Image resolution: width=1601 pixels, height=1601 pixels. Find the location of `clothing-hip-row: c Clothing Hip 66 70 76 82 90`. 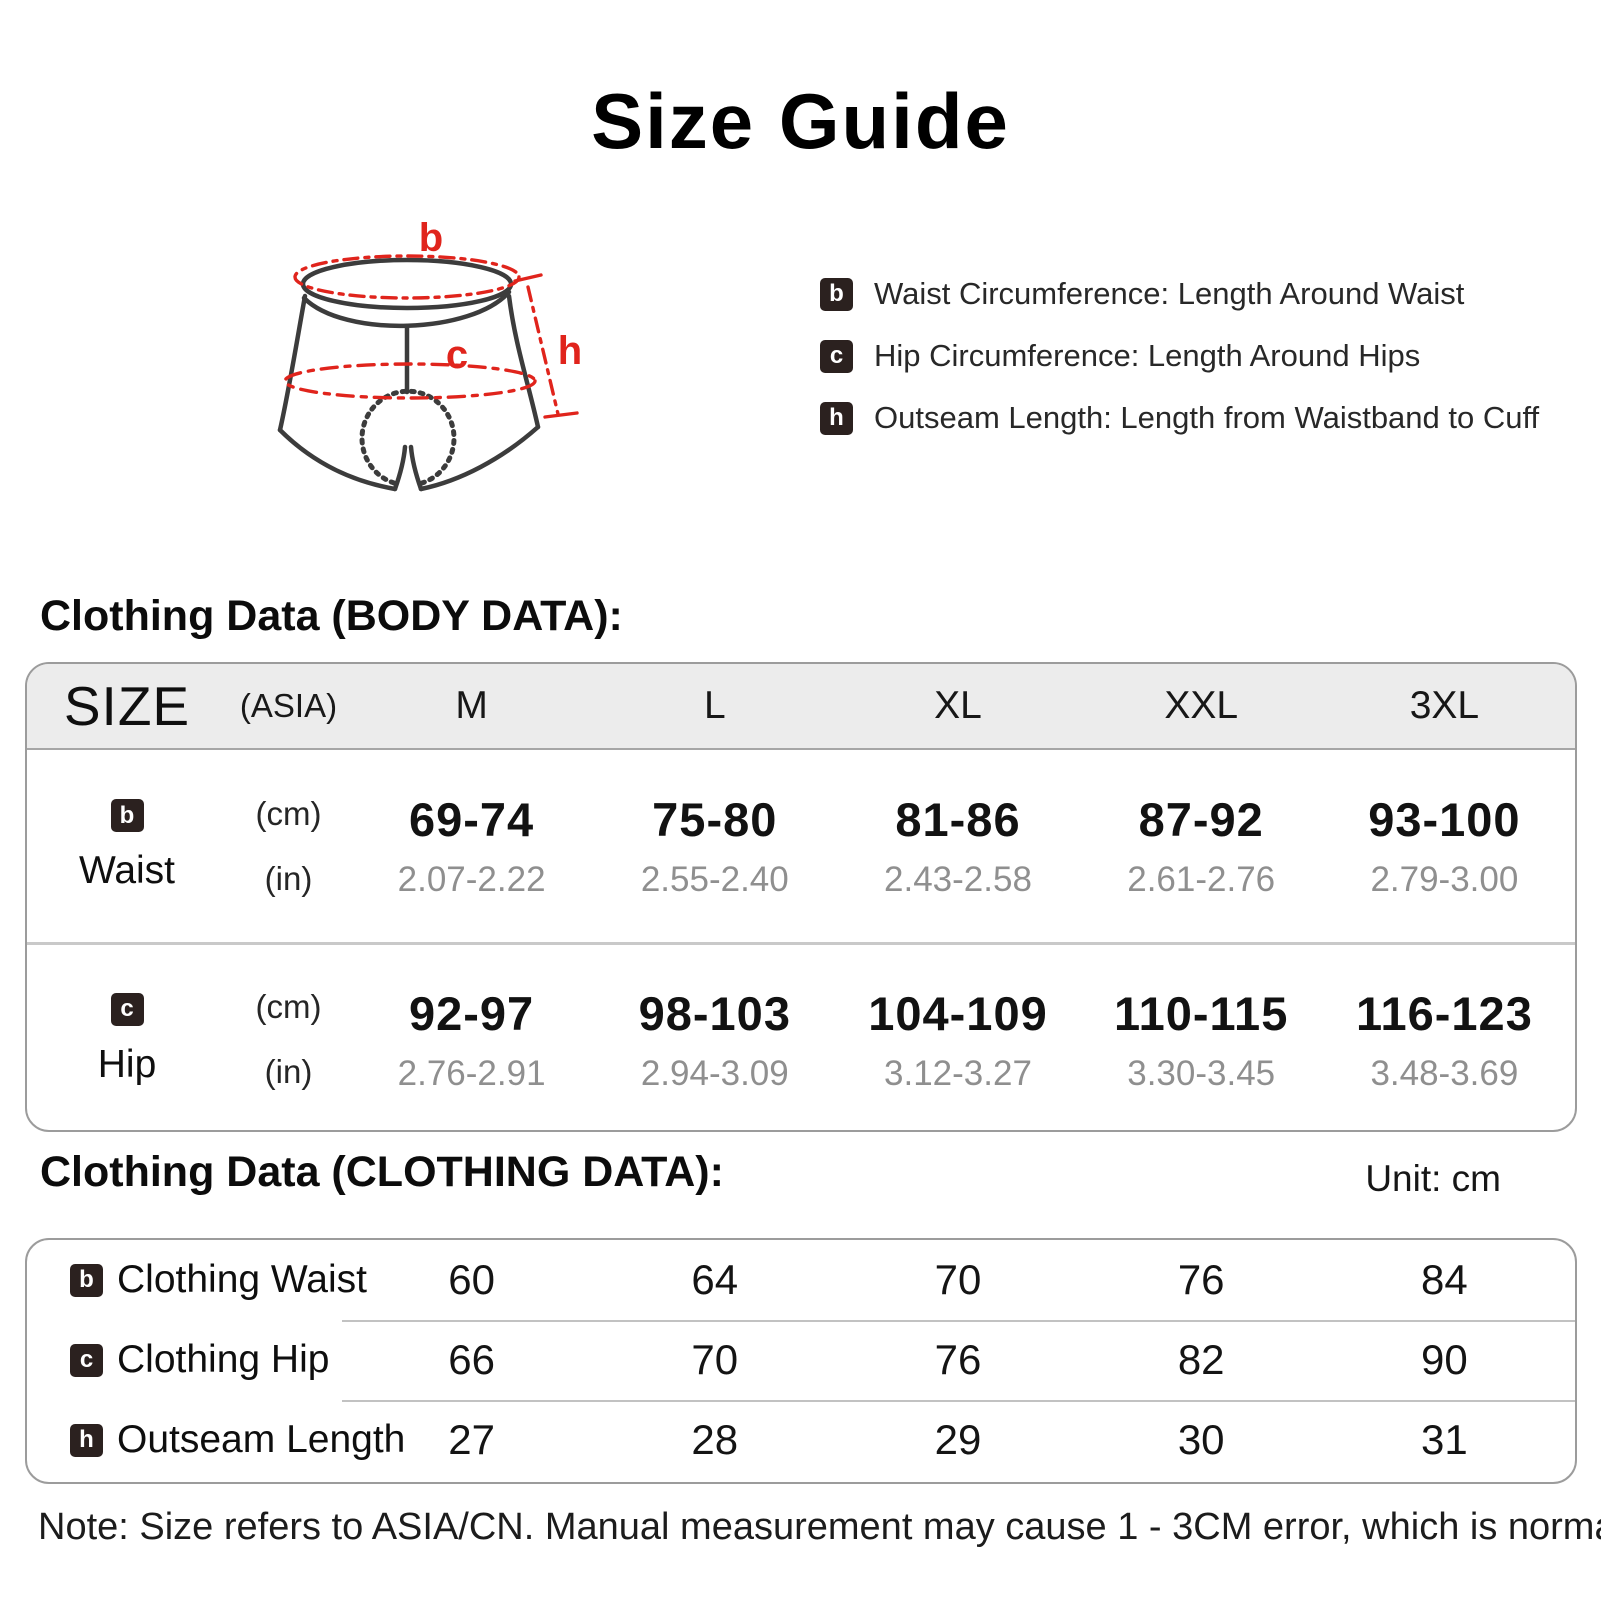

clothing-hip-row: c Clothing Hip 66 70 76 82 90 is located at coordinates (801, 1360).